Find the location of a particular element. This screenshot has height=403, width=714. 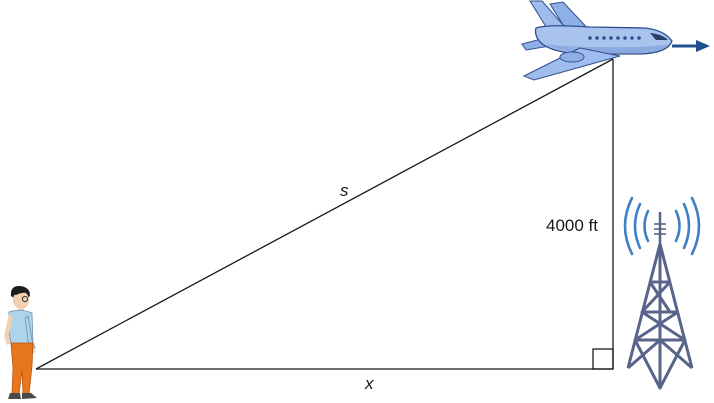

height-label: 4000 ft is located at coordinates (572, 225).